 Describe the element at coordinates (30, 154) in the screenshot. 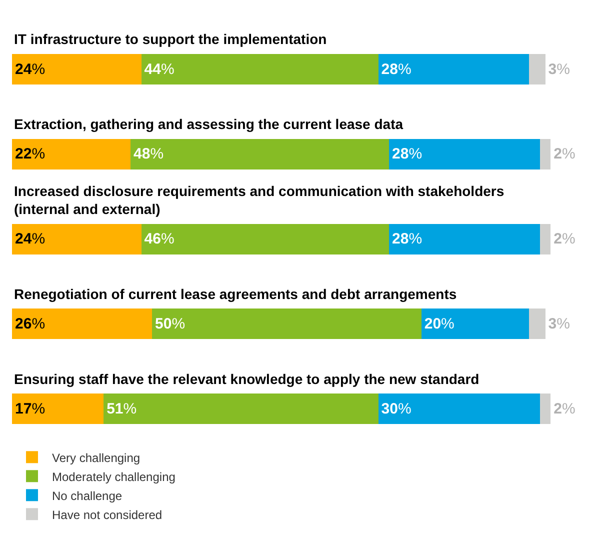

I see `data-label: 22%` at that location.